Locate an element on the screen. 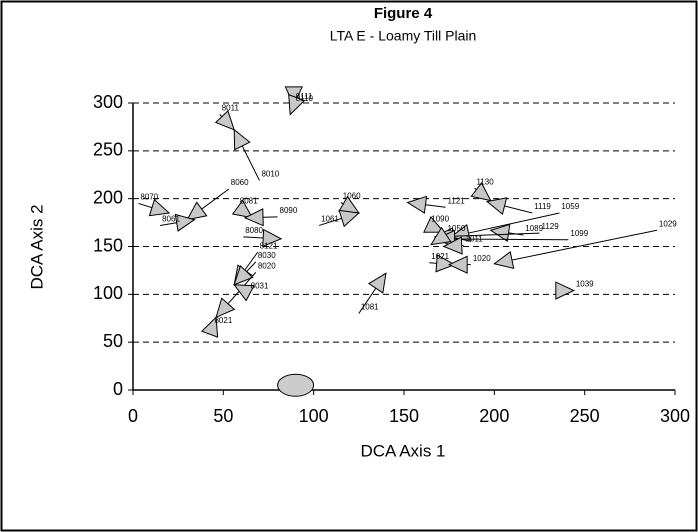 Image resolution: width=698 pixels, height=532 pixels. point-label: 8060 is located at coordinates (240, 182).